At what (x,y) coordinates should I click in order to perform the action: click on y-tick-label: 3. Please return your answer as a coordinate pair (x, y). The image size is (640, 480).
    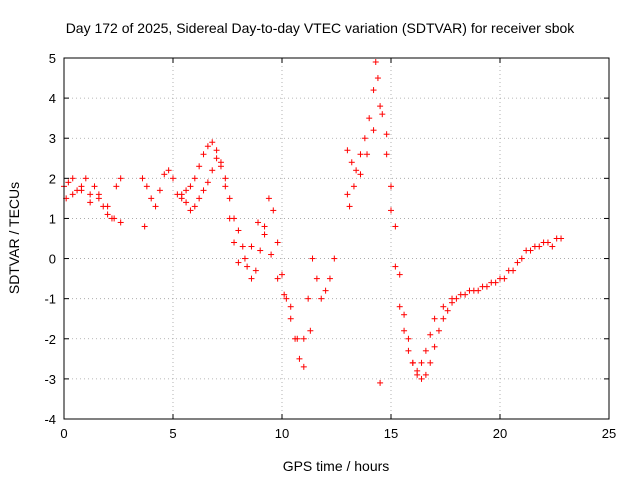
    Looking at the image, I should click on (52, 138).